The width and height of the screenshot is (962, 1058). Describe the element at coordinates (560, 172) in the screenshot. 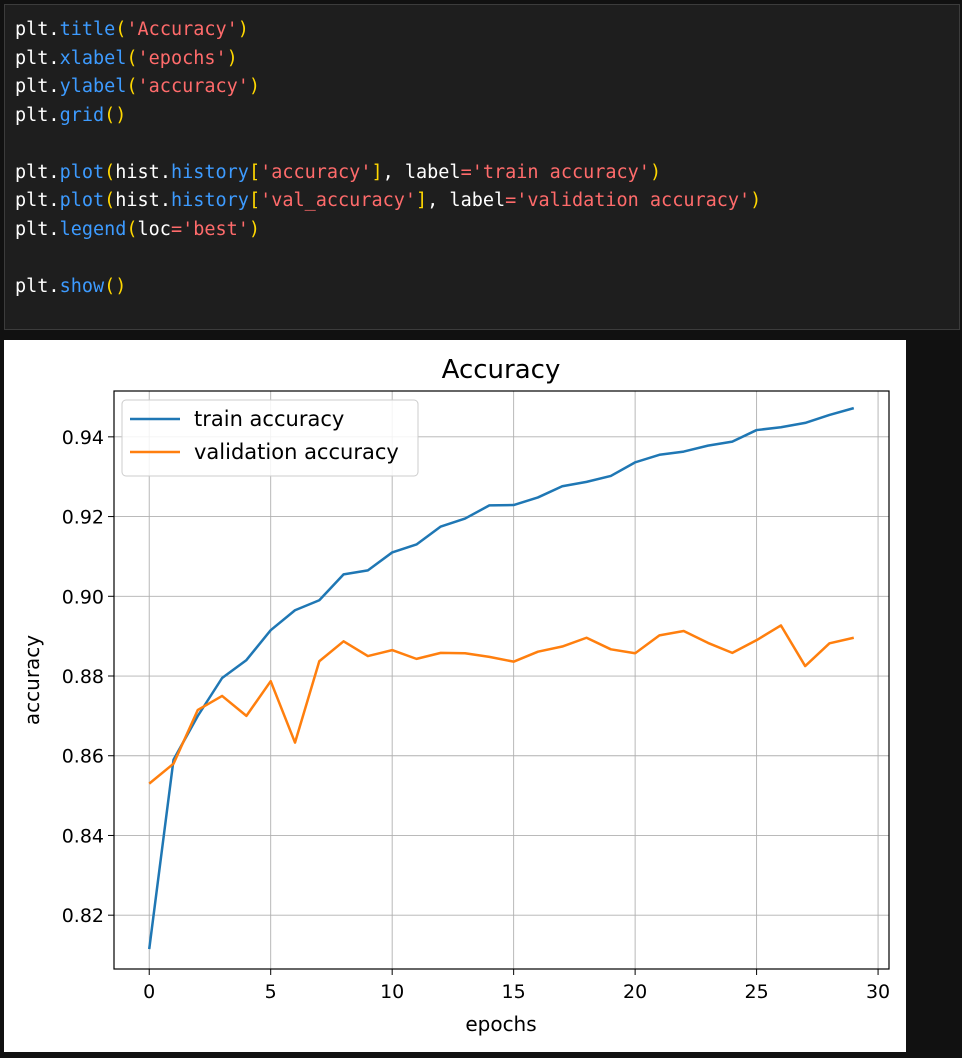

I see `code-token: 'train accuracy'` at that location.